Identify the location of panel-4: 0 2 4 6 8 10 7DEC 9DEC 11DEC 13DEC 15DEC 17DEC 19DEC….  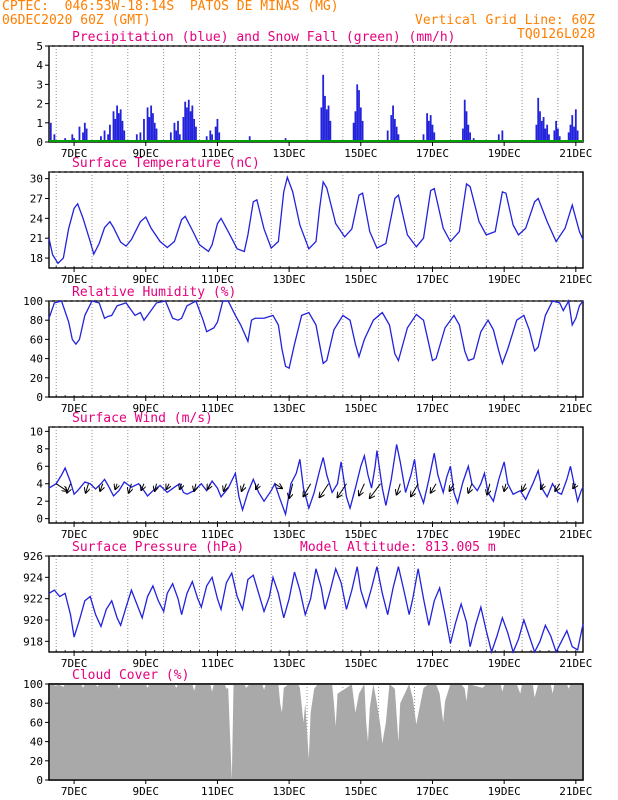
(311, 476).